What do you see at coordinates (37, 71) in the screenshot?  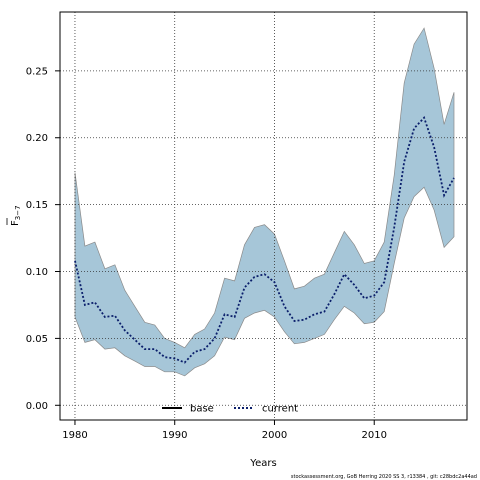 I see `y-tick-label: 0.25` at bounding box center [37, 71].